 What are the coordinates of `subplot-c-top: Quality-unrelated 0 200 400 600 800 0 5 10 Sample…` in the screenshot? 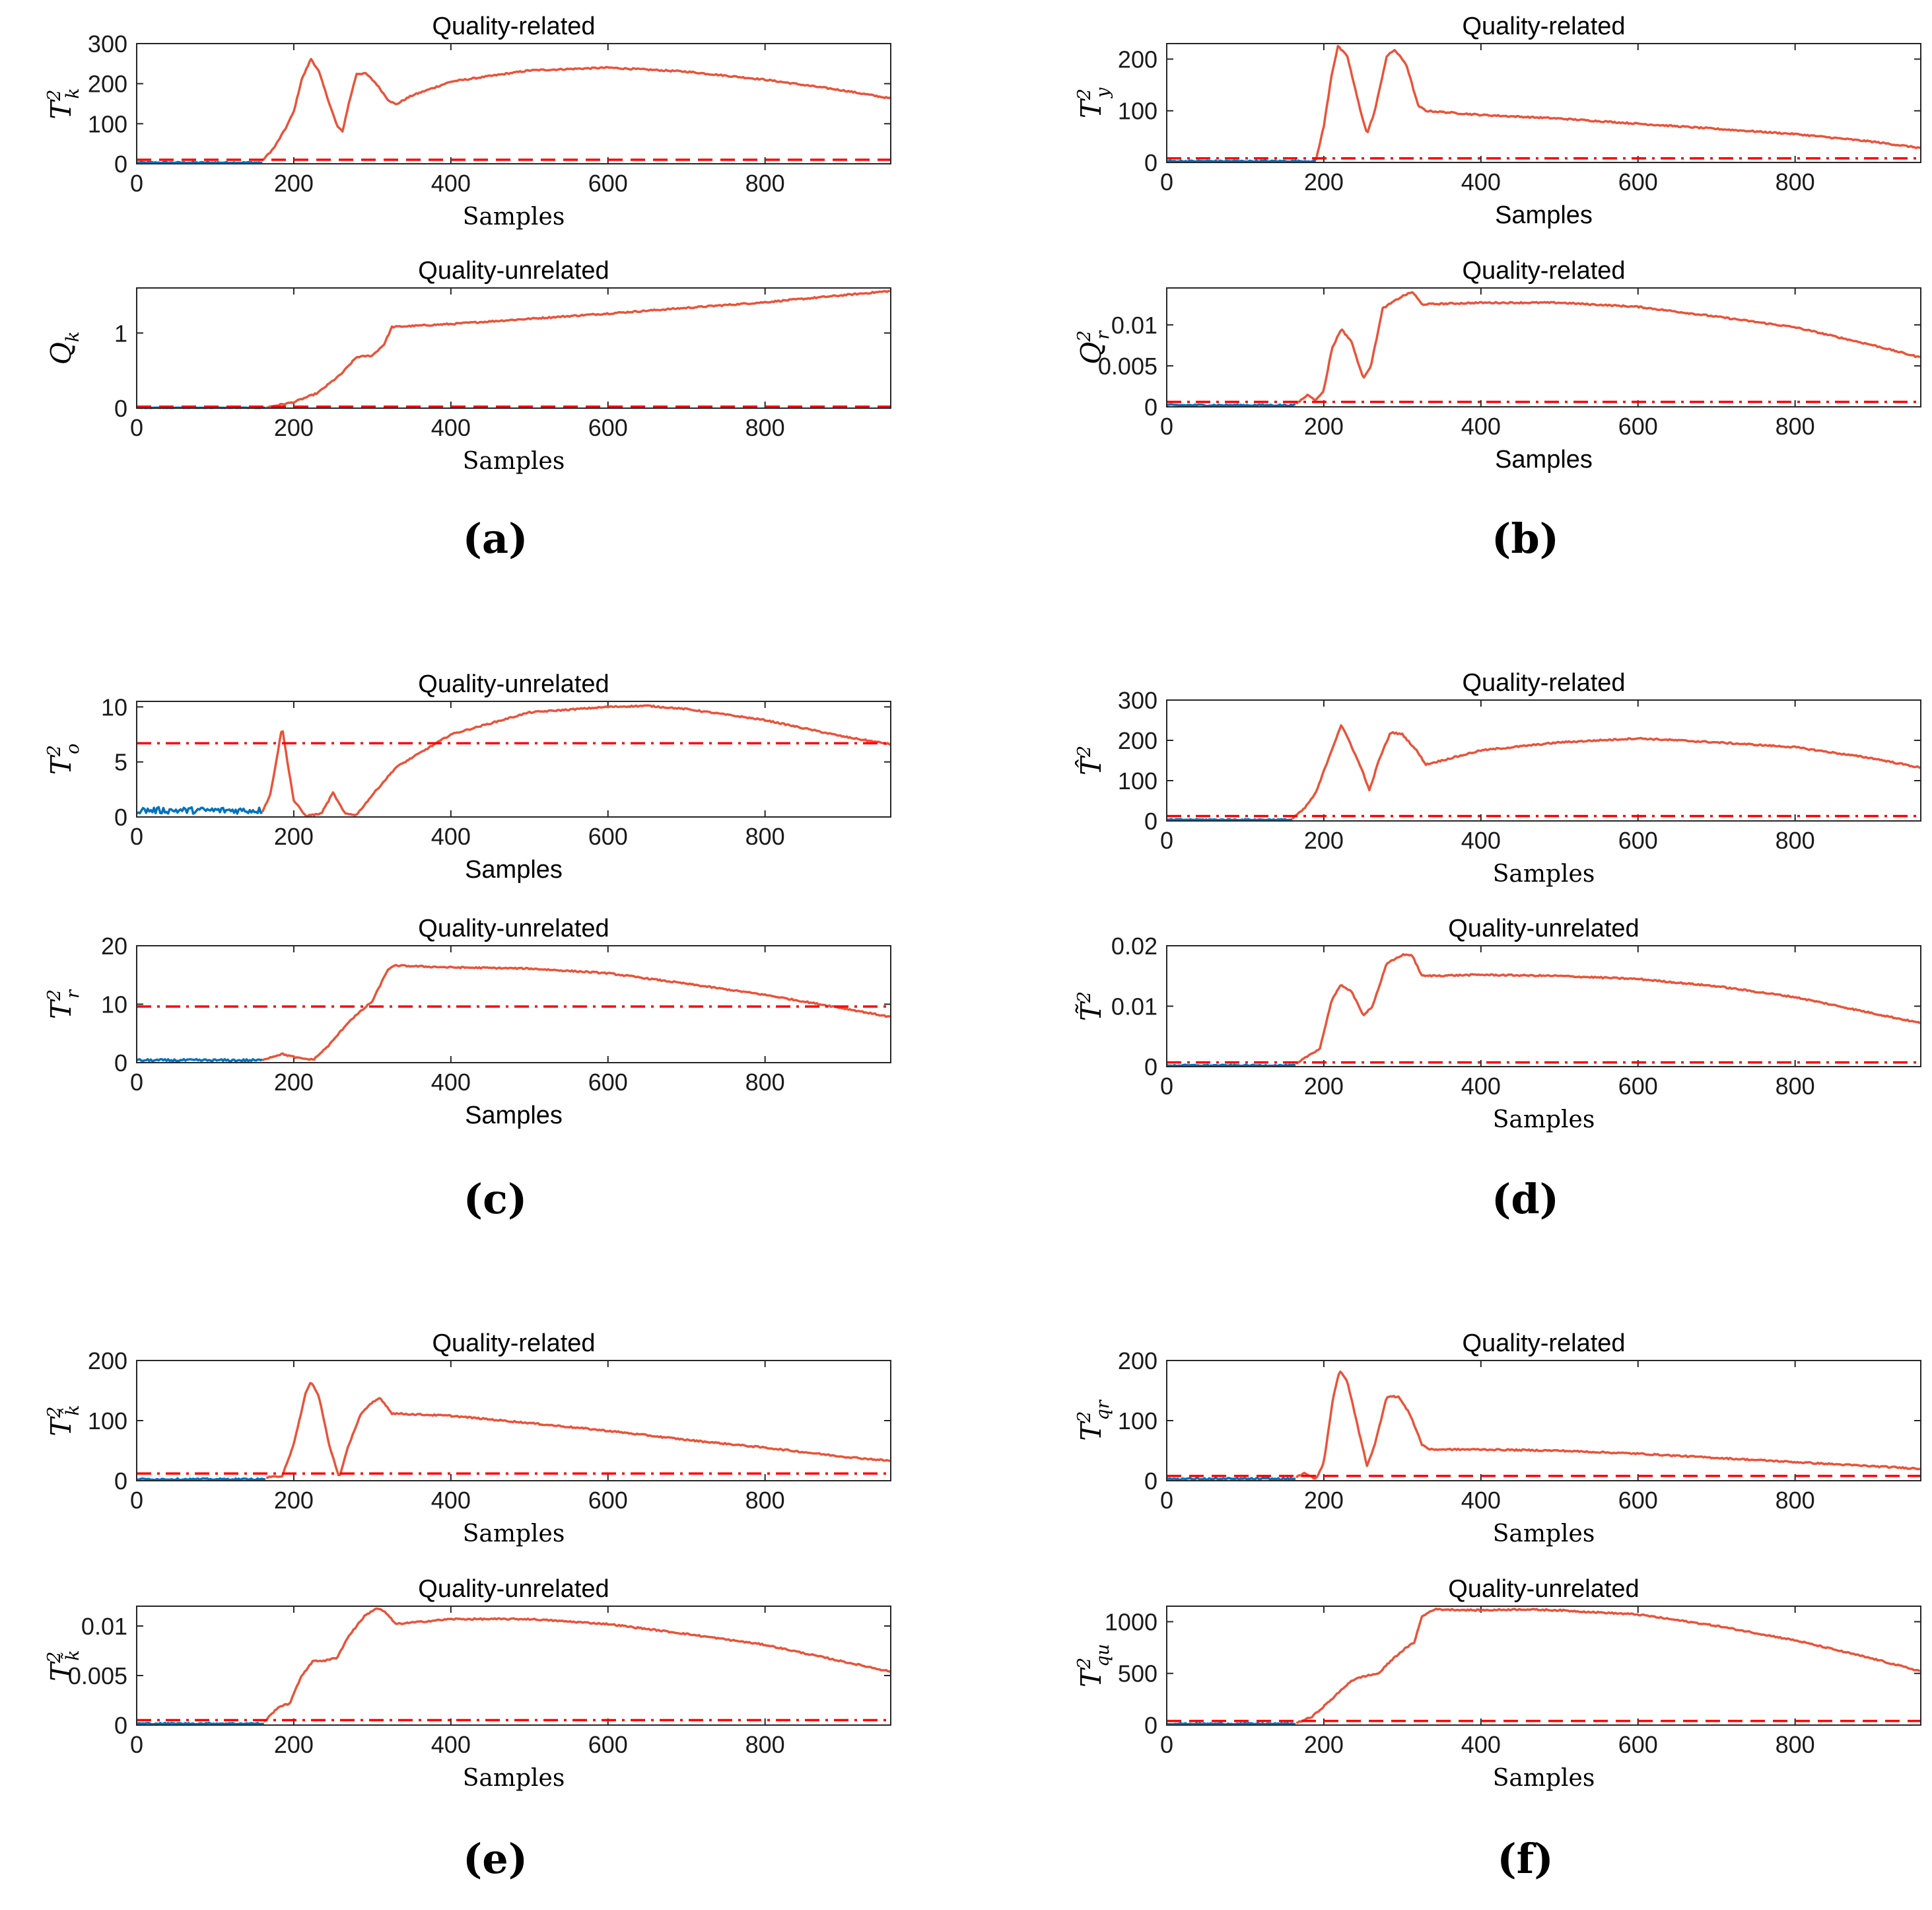 It's located at (468, 777).